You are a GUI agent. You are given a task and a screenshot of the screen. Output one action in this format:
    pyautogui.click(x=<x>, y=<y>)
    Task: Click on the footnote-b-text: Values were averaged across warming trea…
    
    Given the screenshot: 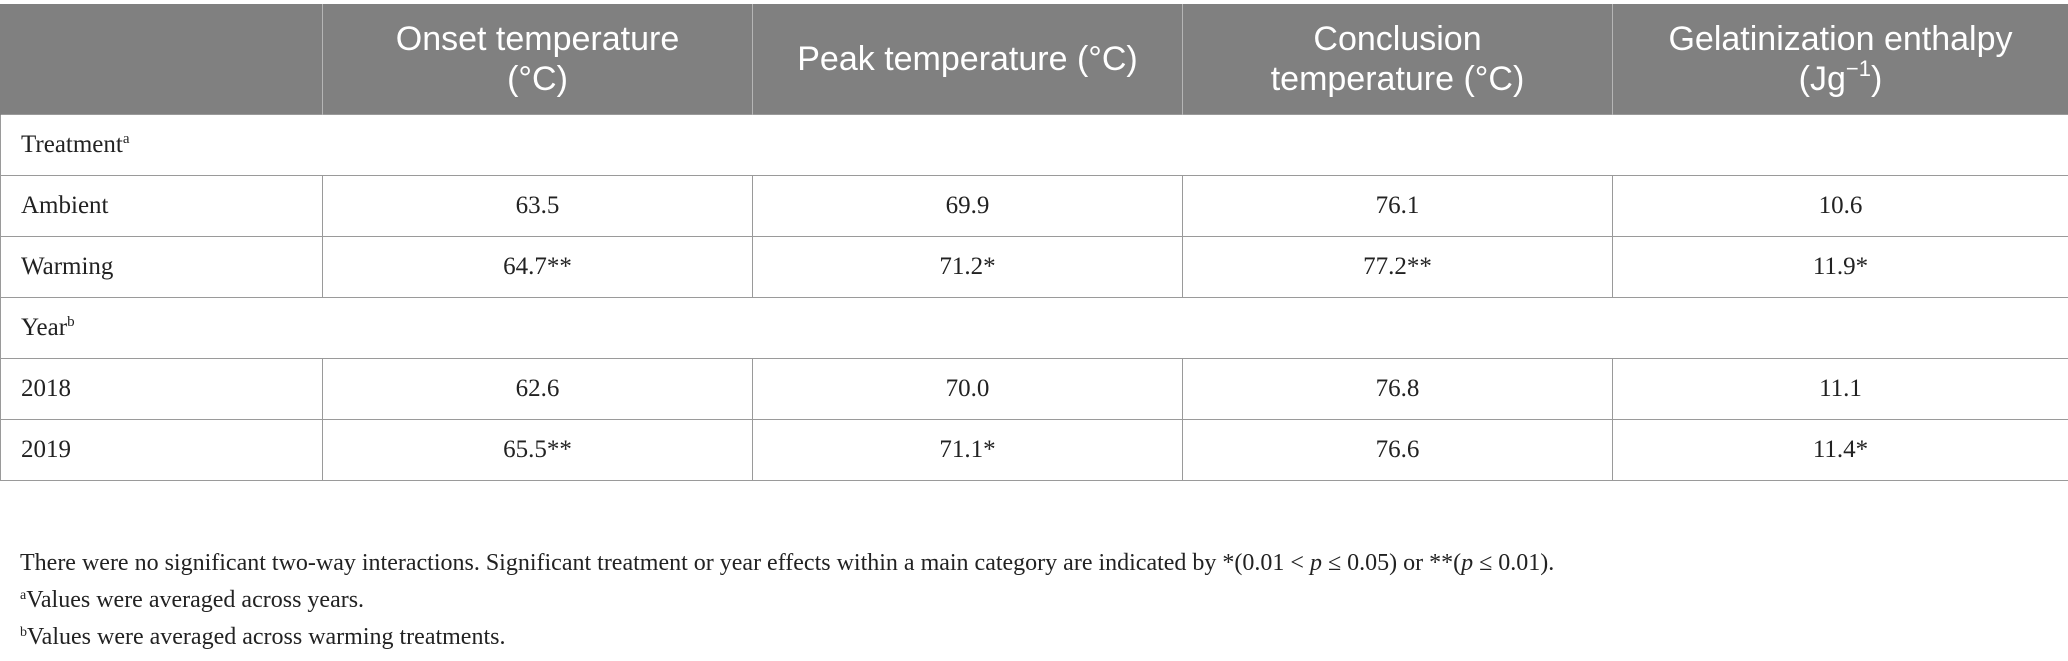 What is the action you would take?
    pyautogui.click(x=266, y=637)
    